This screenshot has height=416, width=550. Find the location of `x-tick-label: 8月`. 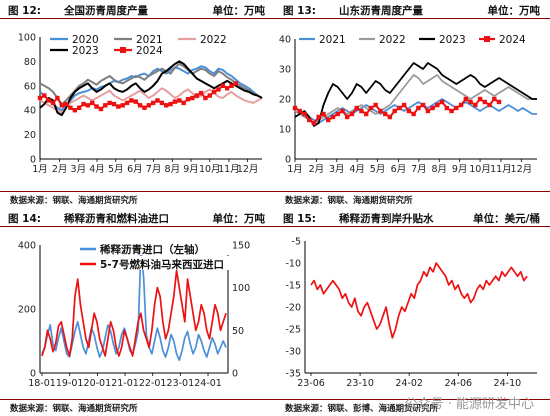

x-tick-label: 8月 is located at coordinates (439, 169).